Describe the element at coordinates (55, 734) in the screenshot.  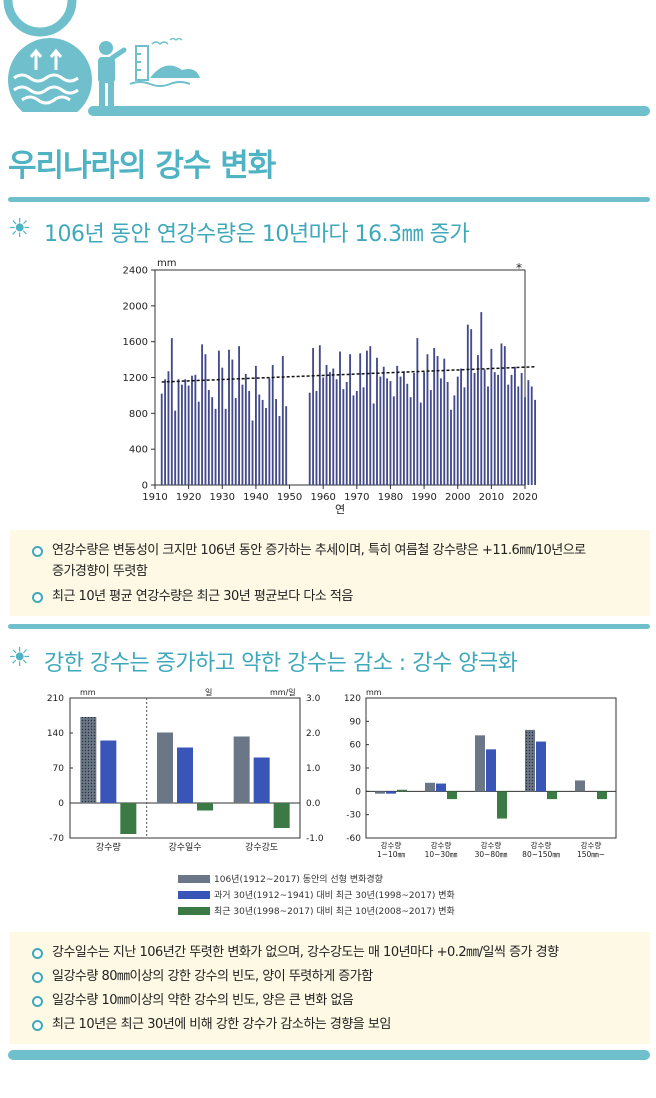
I see `y-tick-label: 140` at that location.